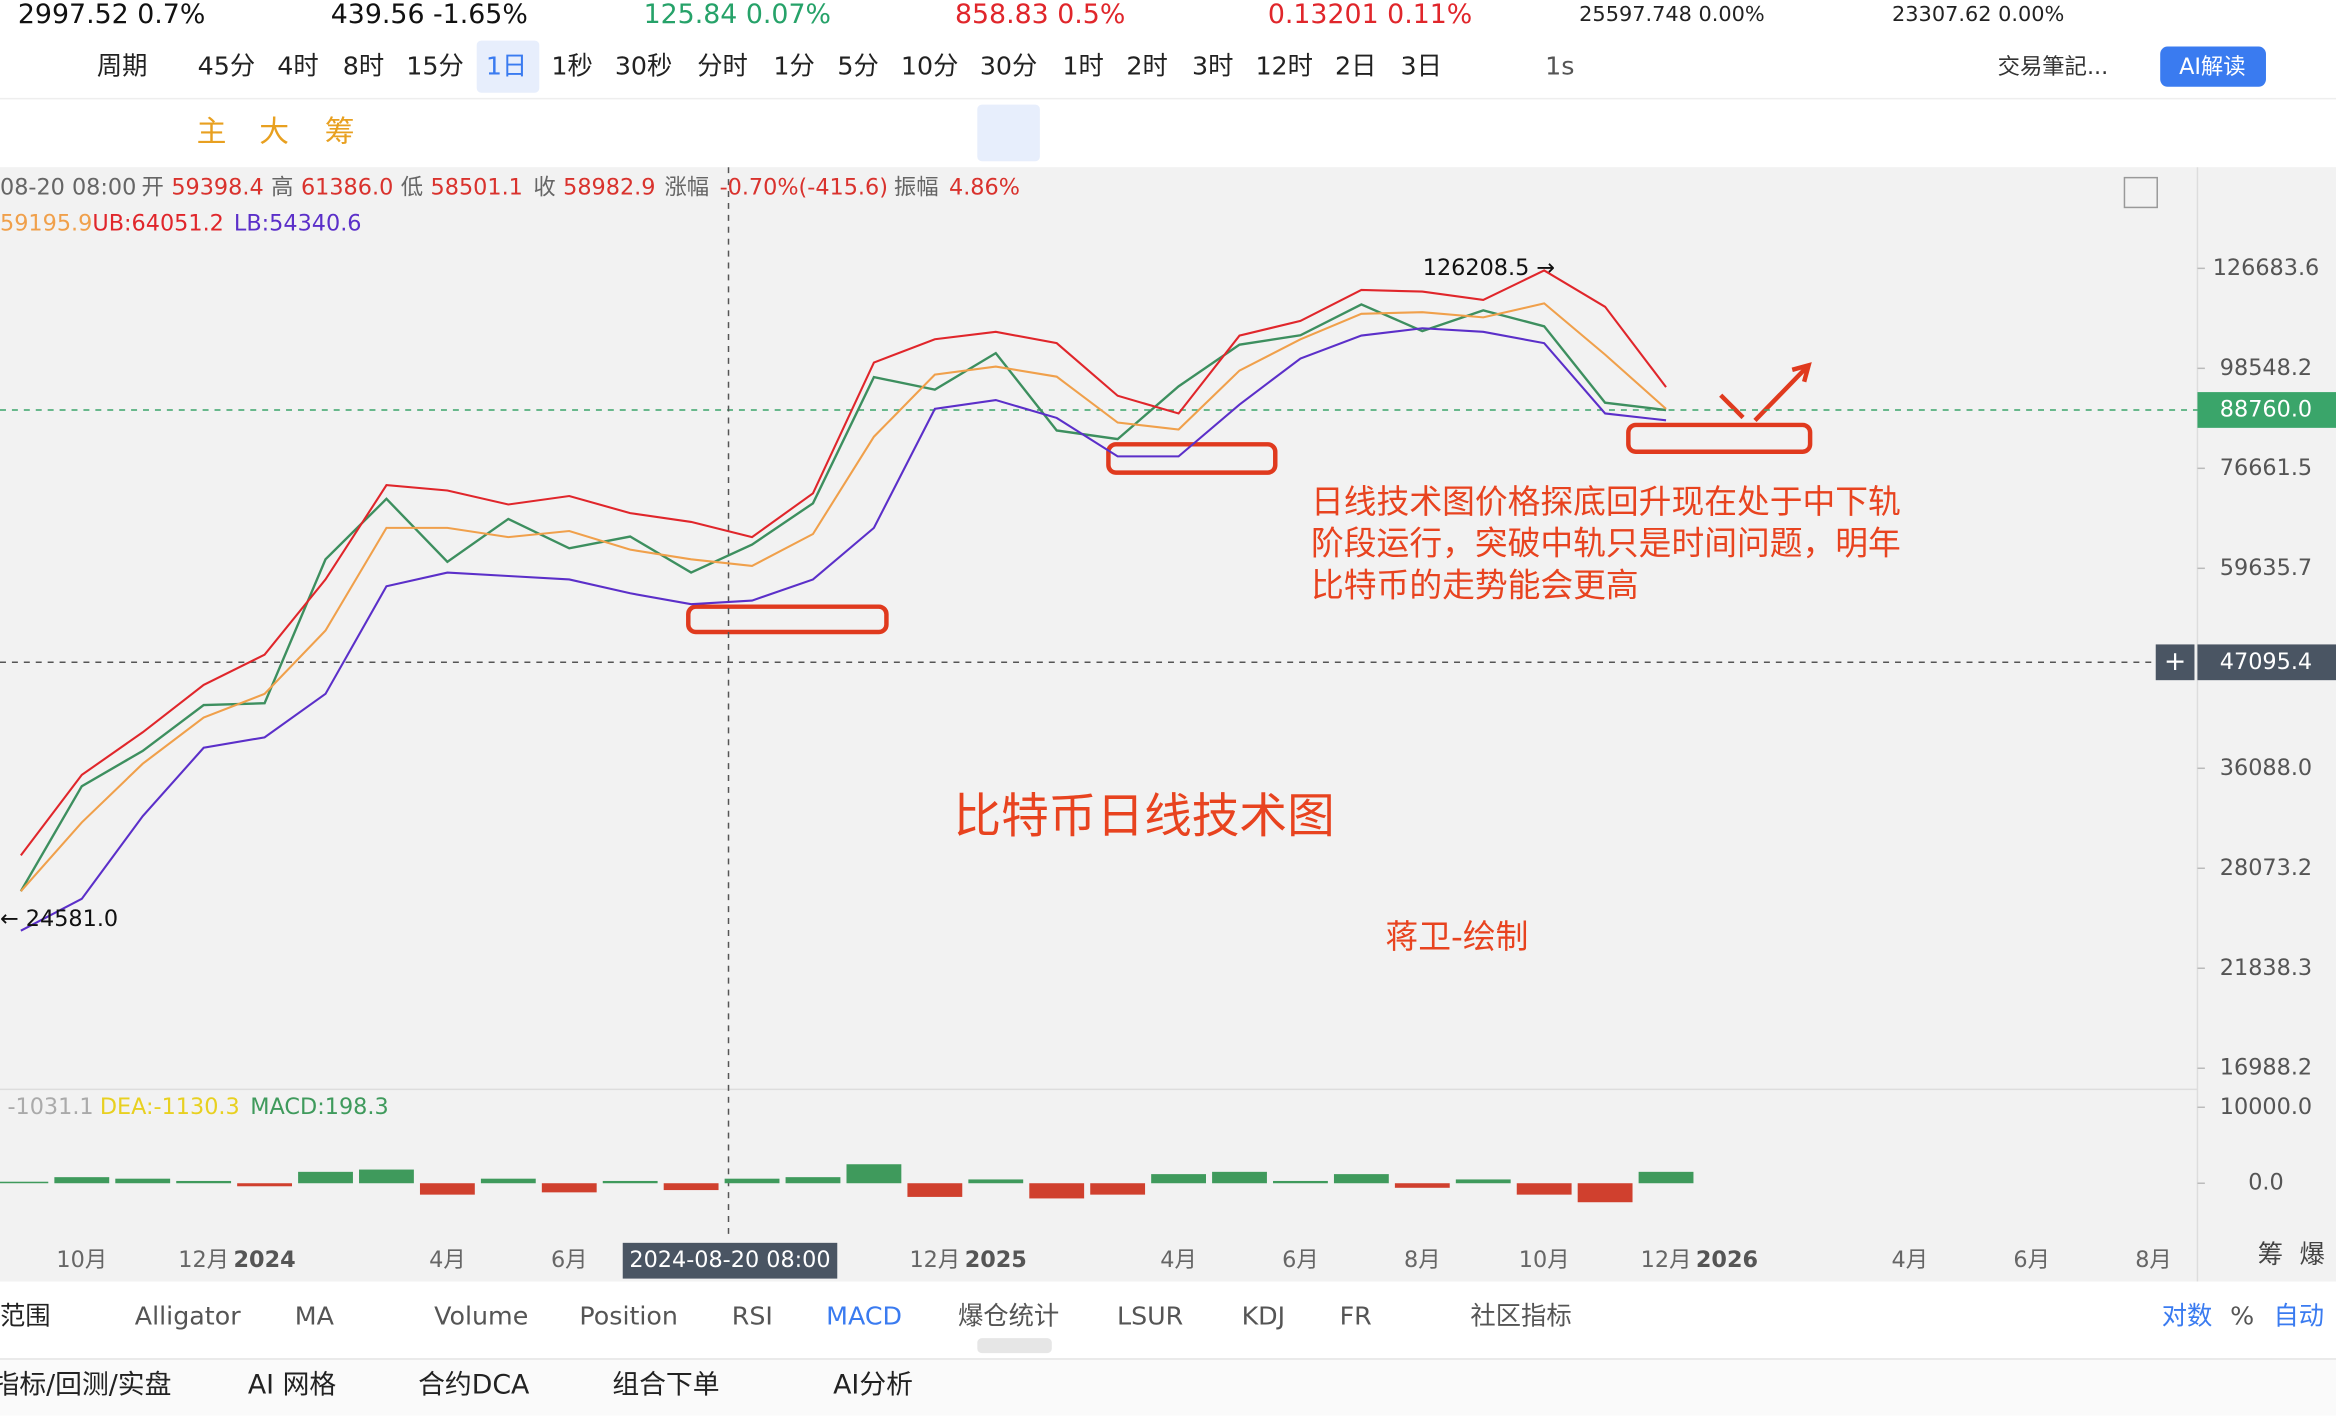 The height and width of the screenshot is (1416, 2336). What do you see at coordinates (1421, 65) in the screenshot?
I see `timeframe: 3日` at bounding box center [1421, 65].